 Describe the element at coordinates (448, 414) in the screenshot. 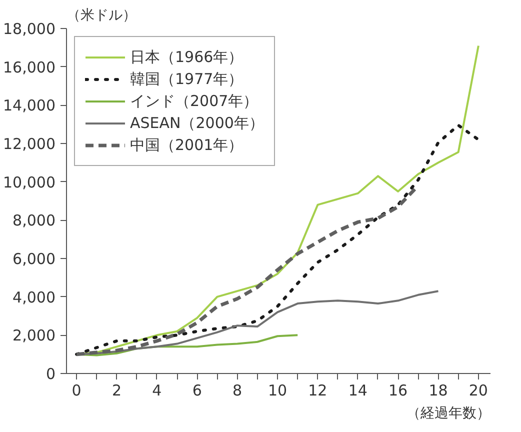

I see `x-axis-title: （経過年数）` at that location.